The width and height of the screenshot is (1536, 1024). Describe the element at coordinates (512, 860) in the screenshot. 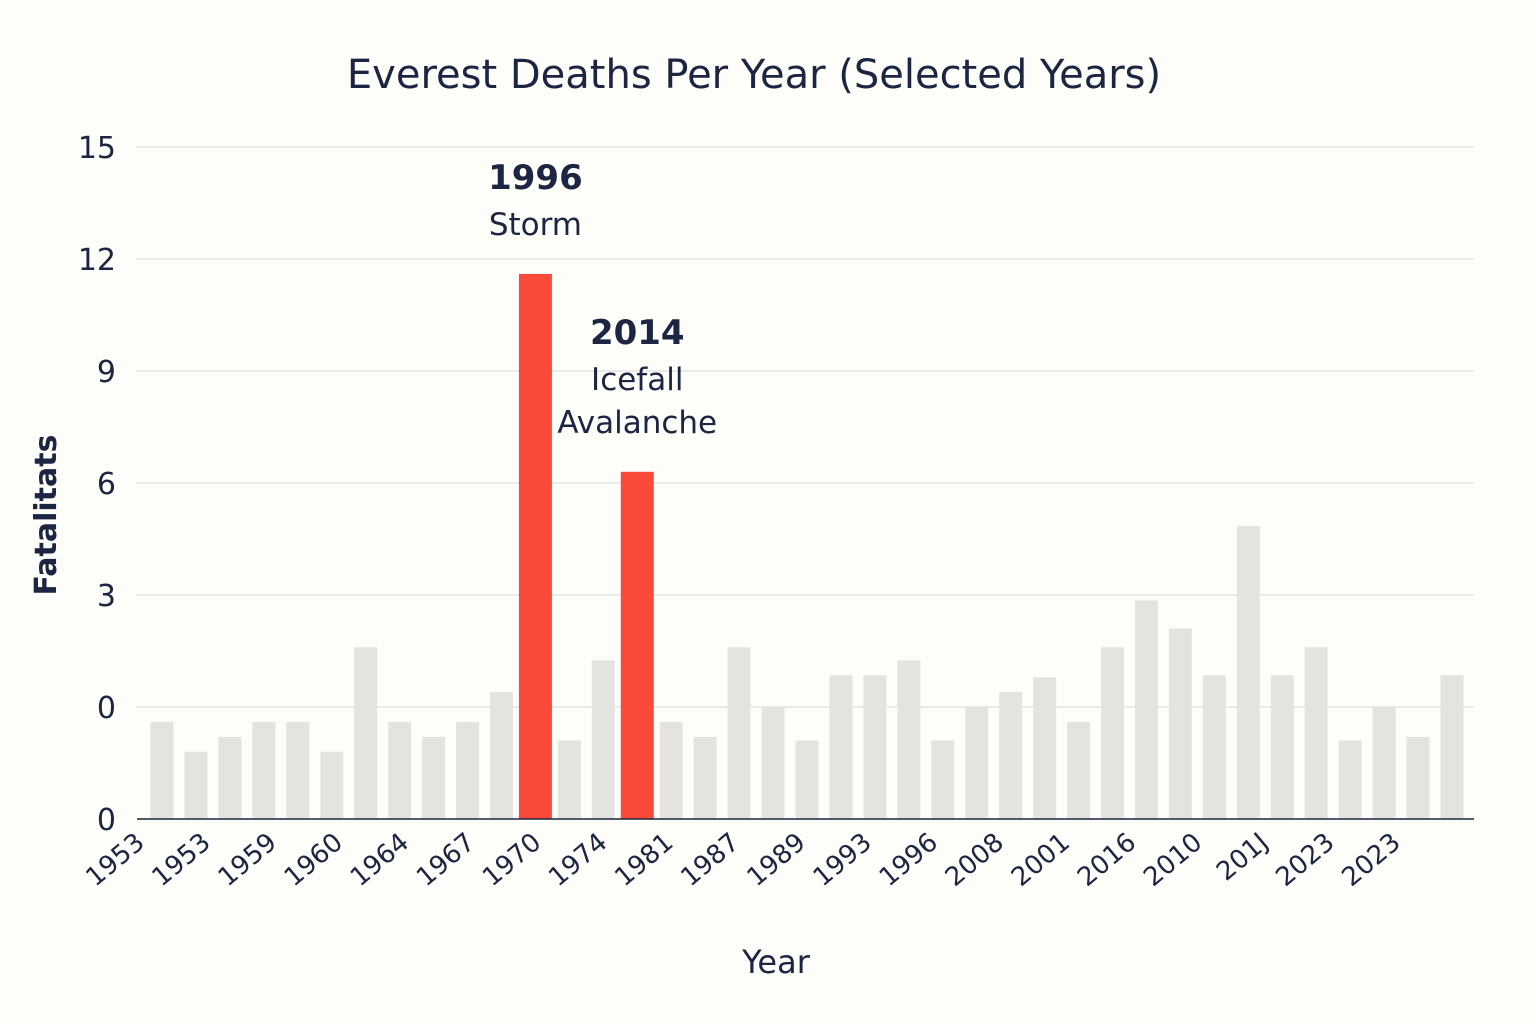

I see `x-tick-label: 1970` at that location.